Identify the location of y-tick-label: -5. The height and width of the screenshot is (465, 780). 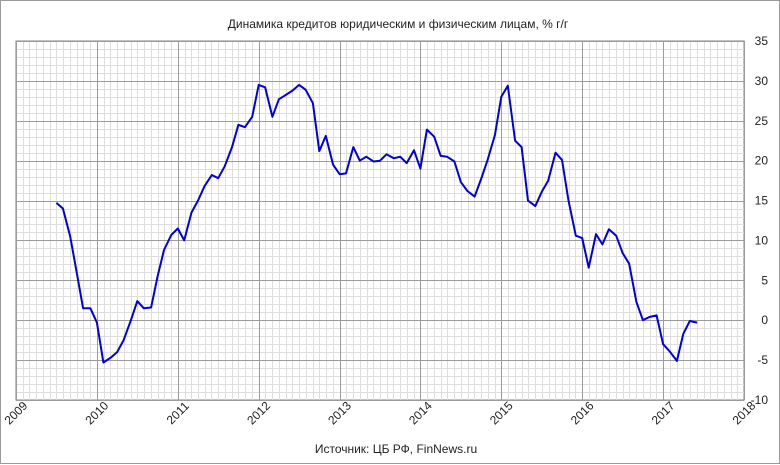
(762, 360).